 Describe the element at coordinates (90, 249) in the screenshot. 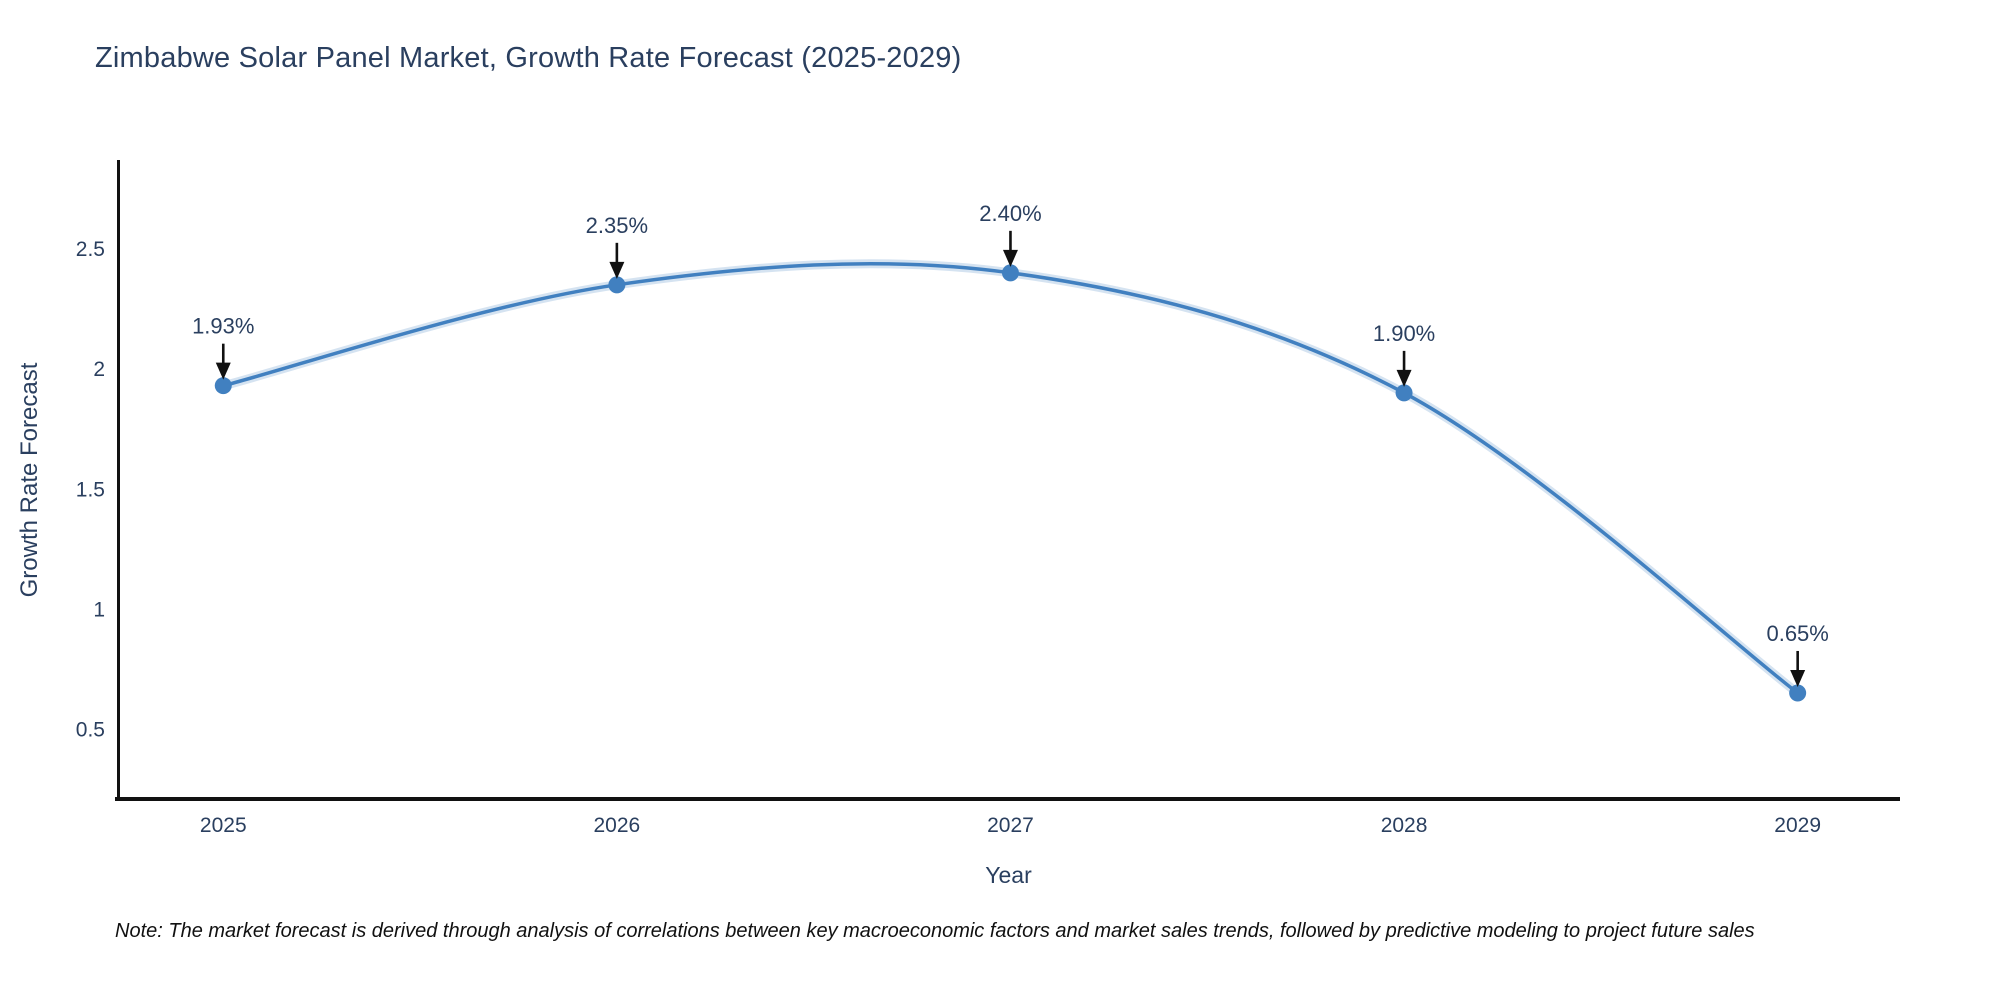

I see `y-tick-label: 2.5` at that location.